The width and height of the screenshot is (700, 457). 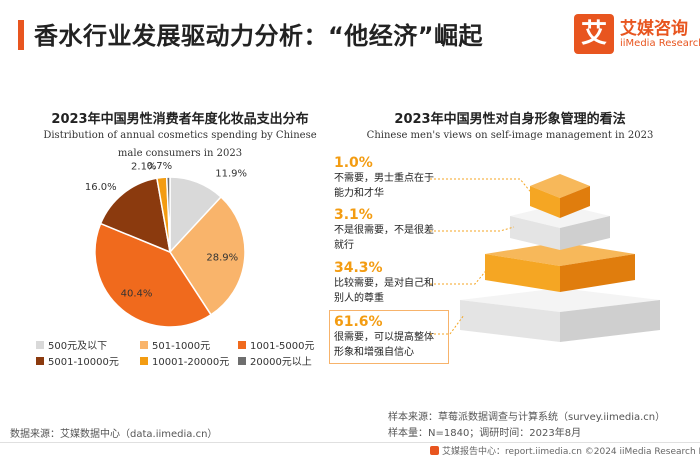 I want to click on page-title: 香水行业发展驱动力分析：“他经济”崛起, so click(x=259, y=36).